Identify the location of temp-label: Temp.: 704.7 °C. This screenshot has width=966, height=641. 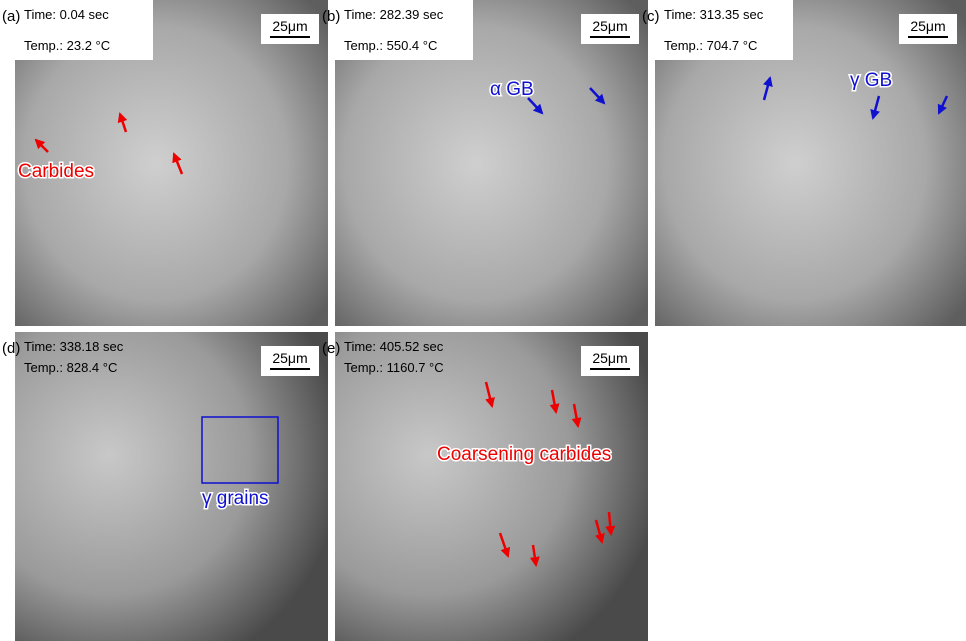
(710, 45).